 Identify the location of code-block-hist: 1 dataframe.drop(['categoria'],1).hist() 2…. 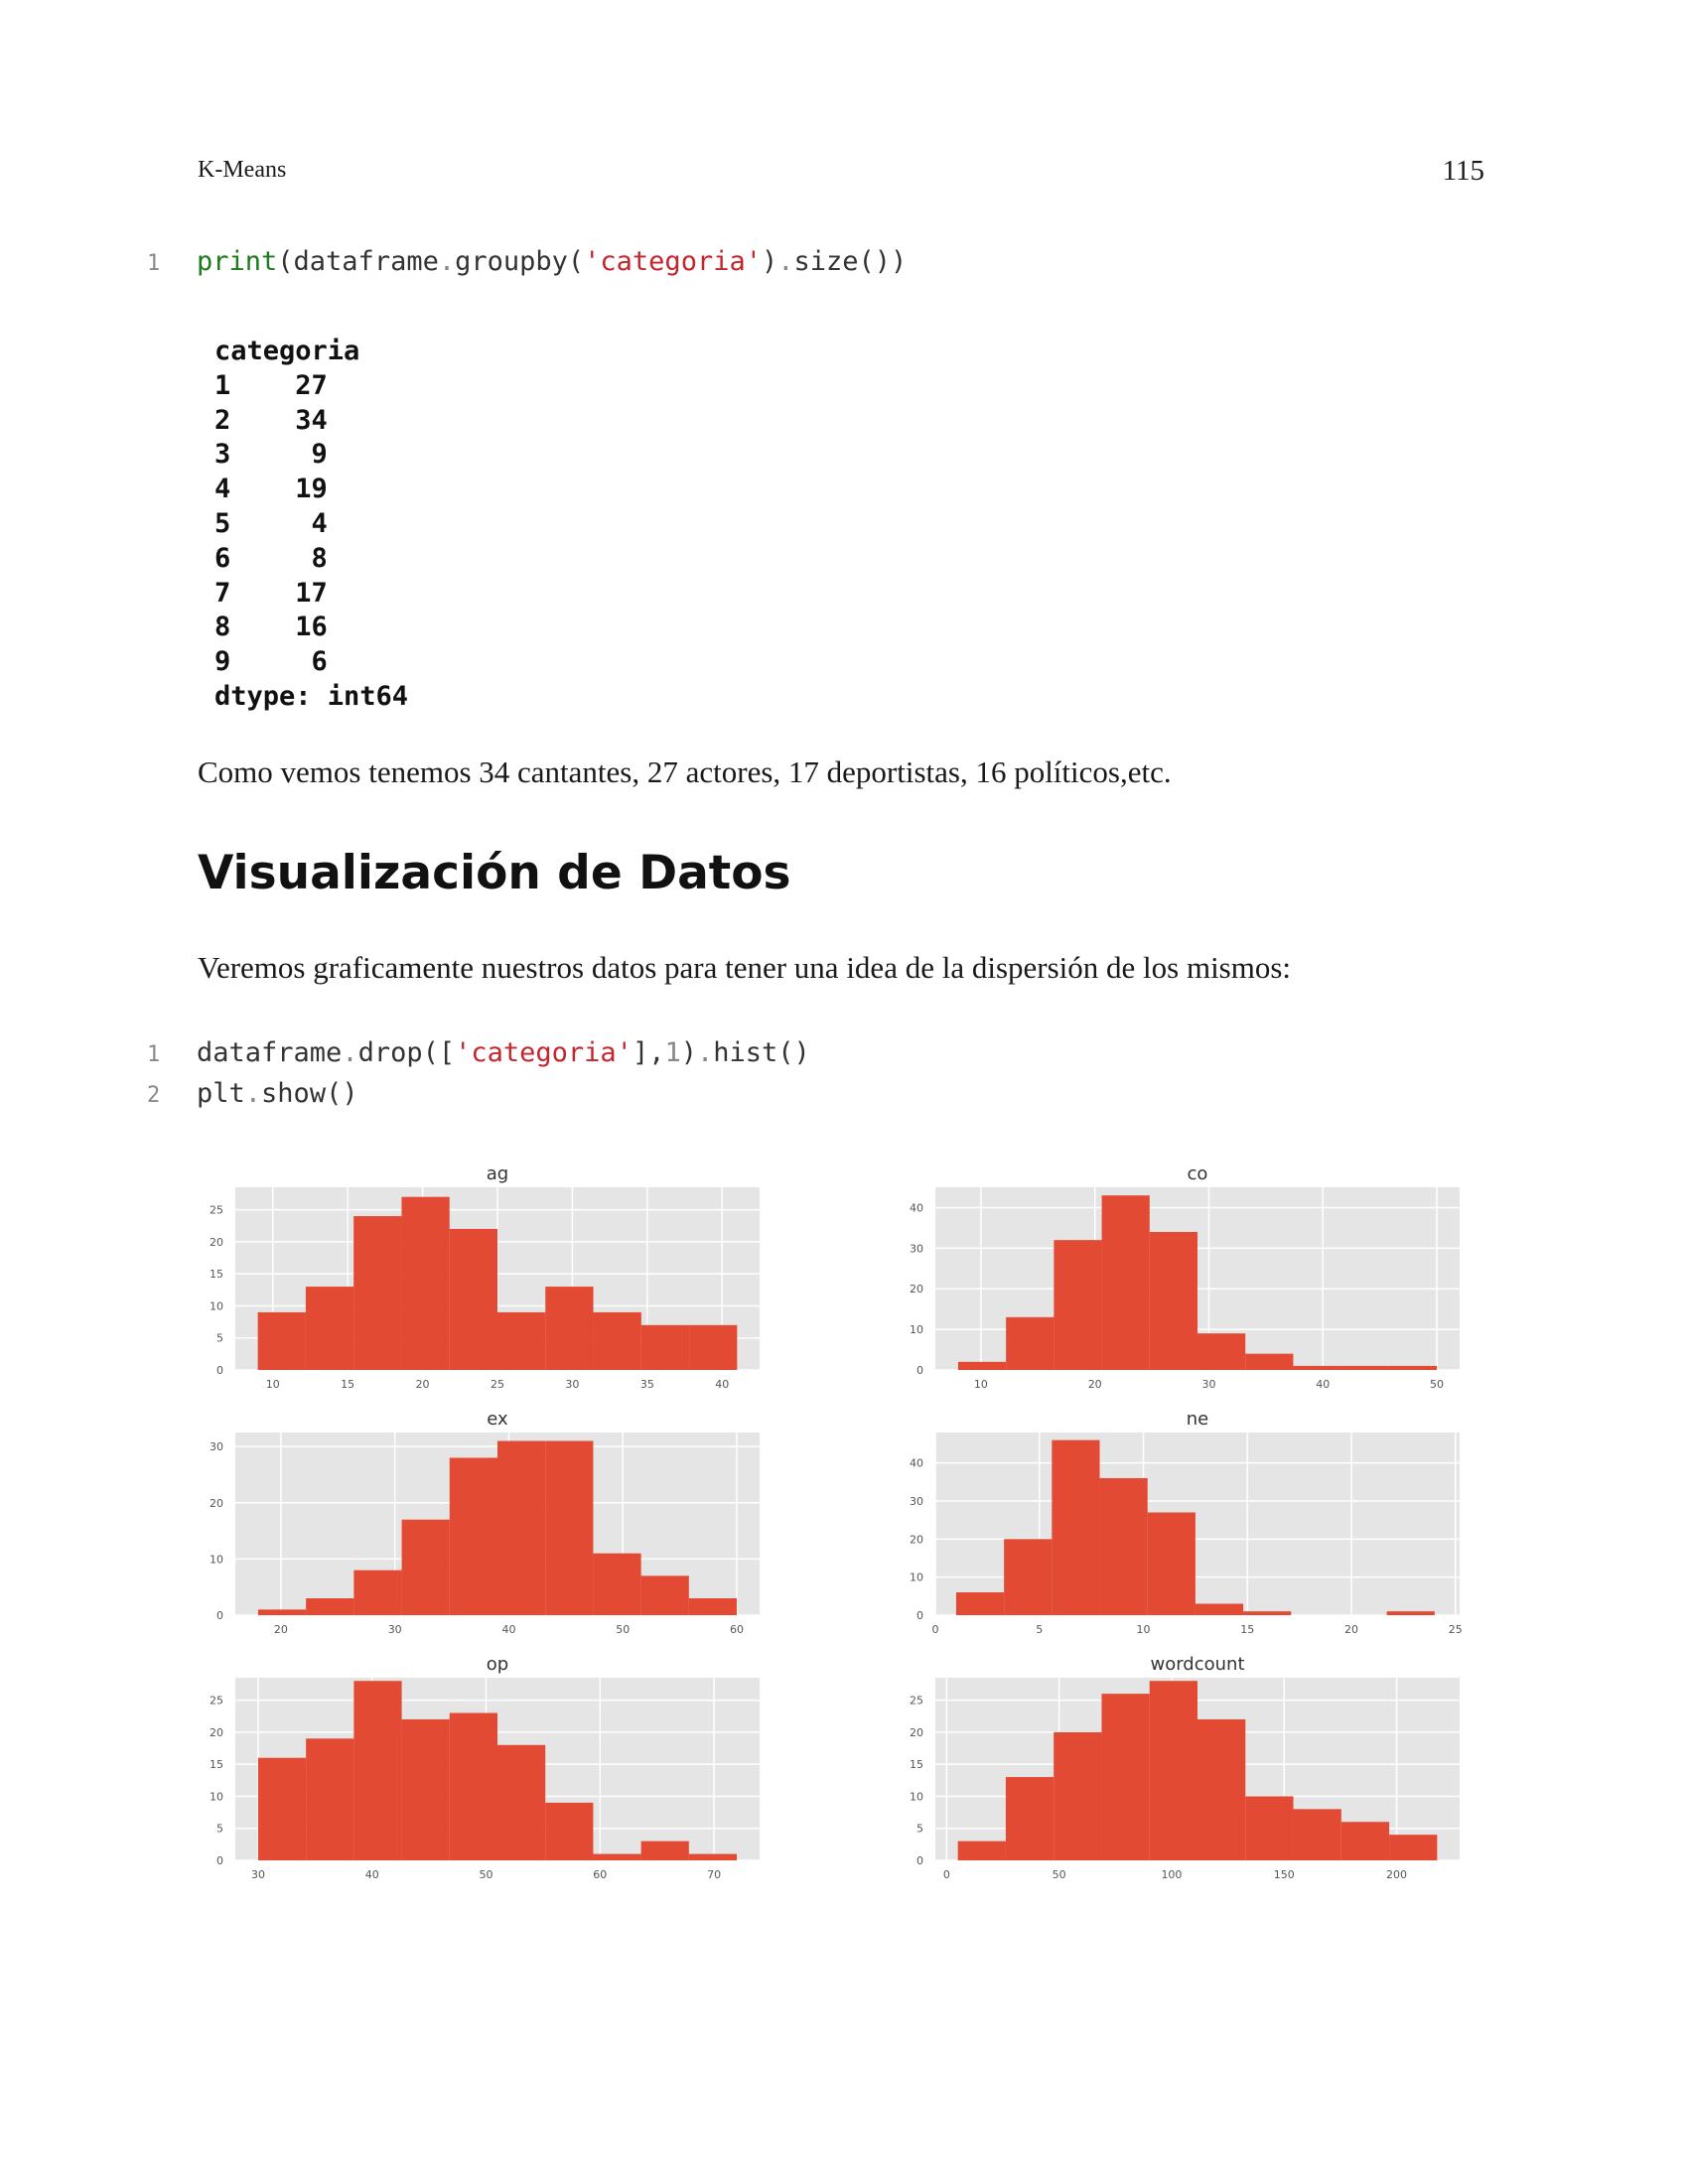
(478, 1073).